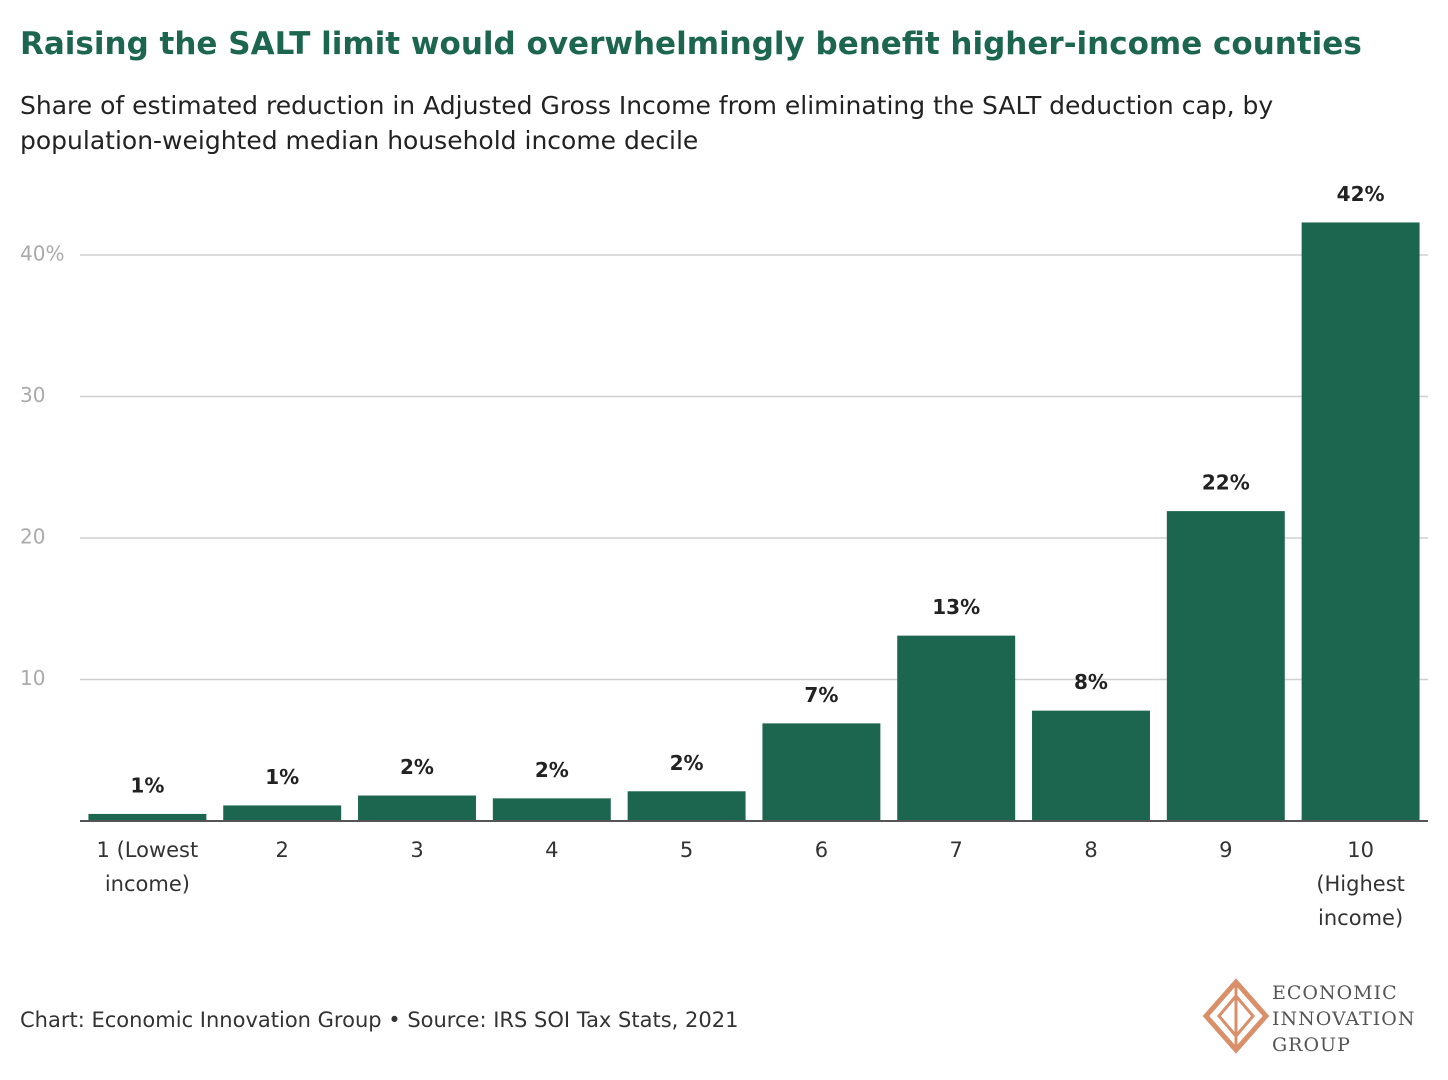  What do you see at coordinates (1226, 483) in the screenshot?
I see `value-label: 22%` at bounding box center [1226, 483].